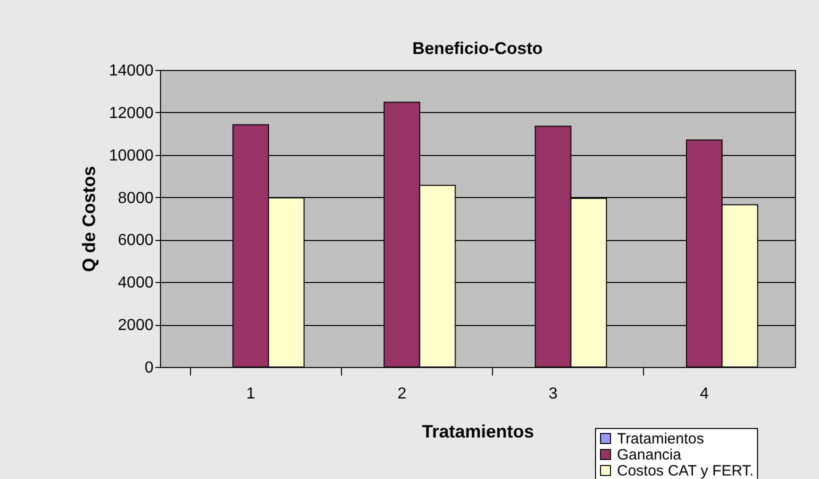  Describe the element at coordinates (660, 439) in the screenshot. I see `legend-label: Tratamientos` at that location.